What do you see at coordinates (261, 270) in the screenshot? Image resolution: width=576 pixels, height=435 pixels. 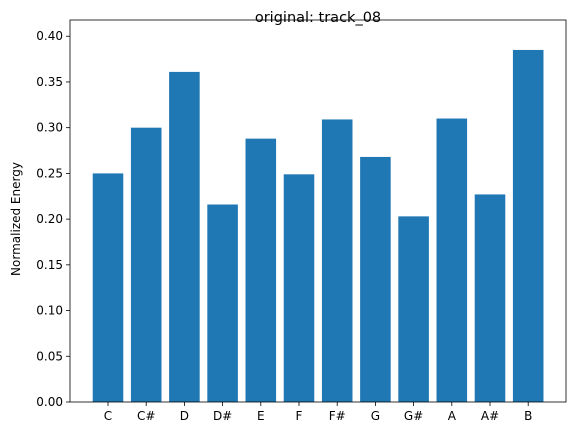 I see `bar-e` at bounding box center [261, 270].